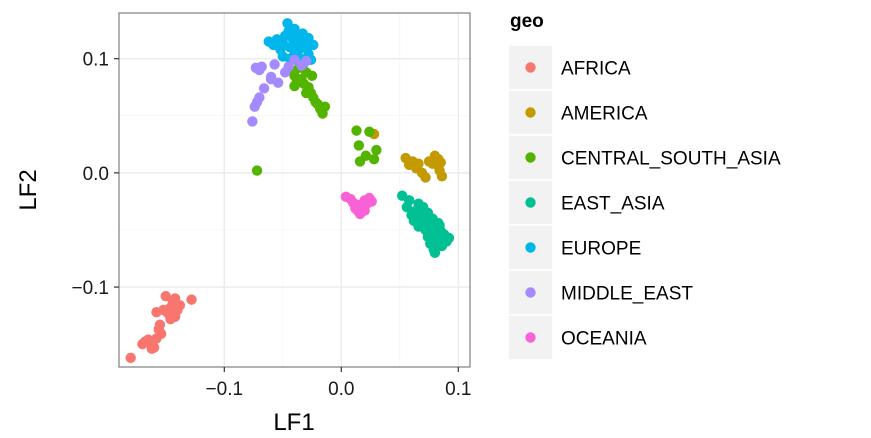  What do you see at coordinates (527, 21) in the screenshot?
I see `legend-title: geo` at bounding box center [527, 21].